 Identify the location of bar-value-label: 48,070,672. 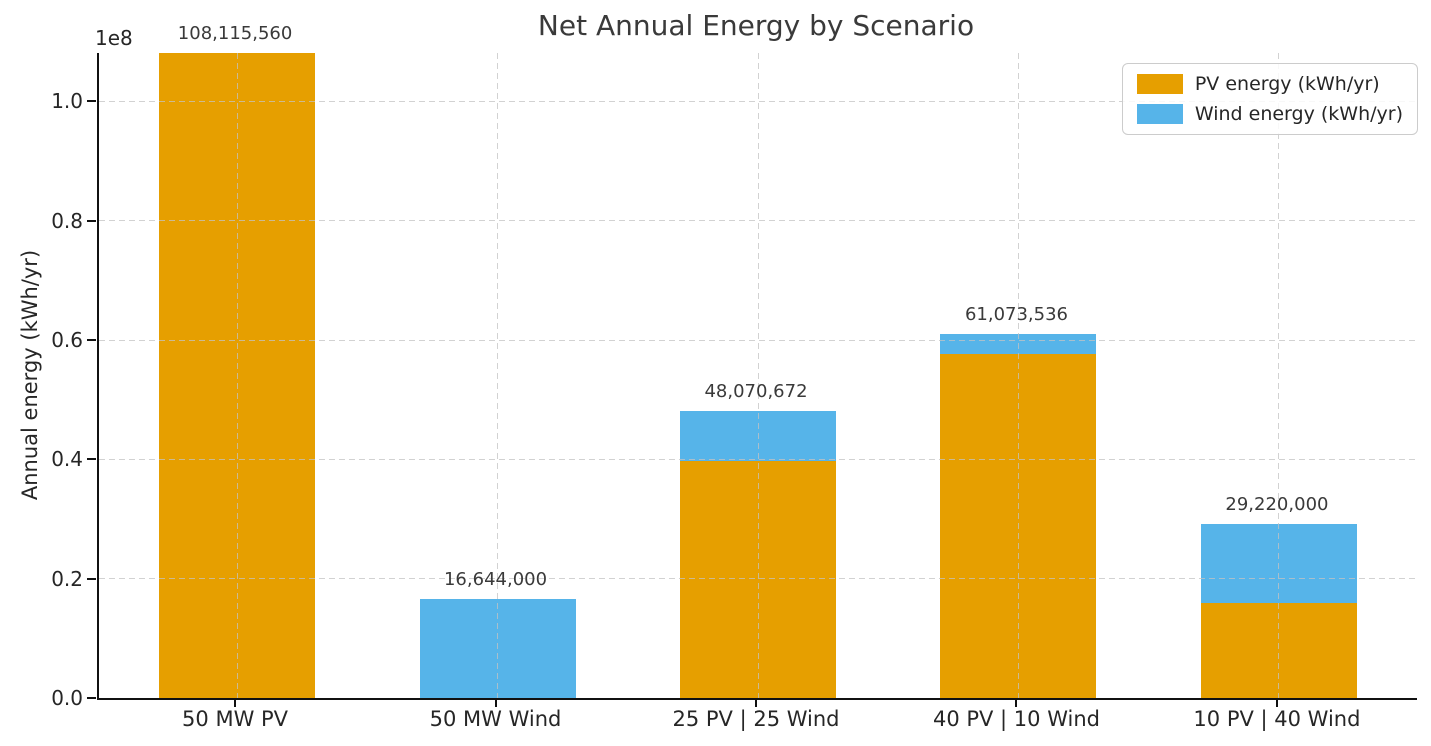
(756, 392).